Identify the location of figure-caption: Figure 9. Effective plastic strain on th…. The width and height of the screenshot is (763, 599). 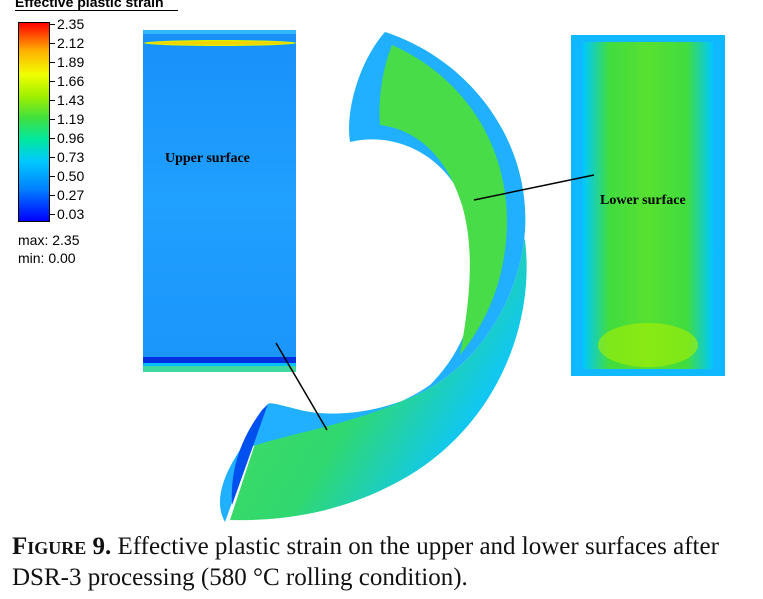
(382, 562).